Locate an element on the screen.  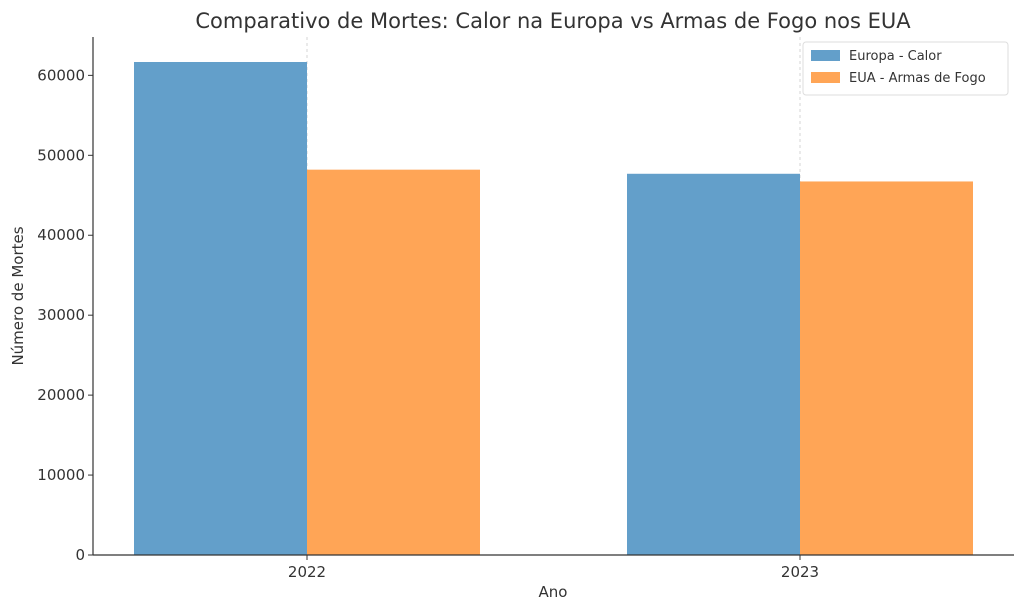
y-tick-label: 60000 is located at coordinates (61, 75).